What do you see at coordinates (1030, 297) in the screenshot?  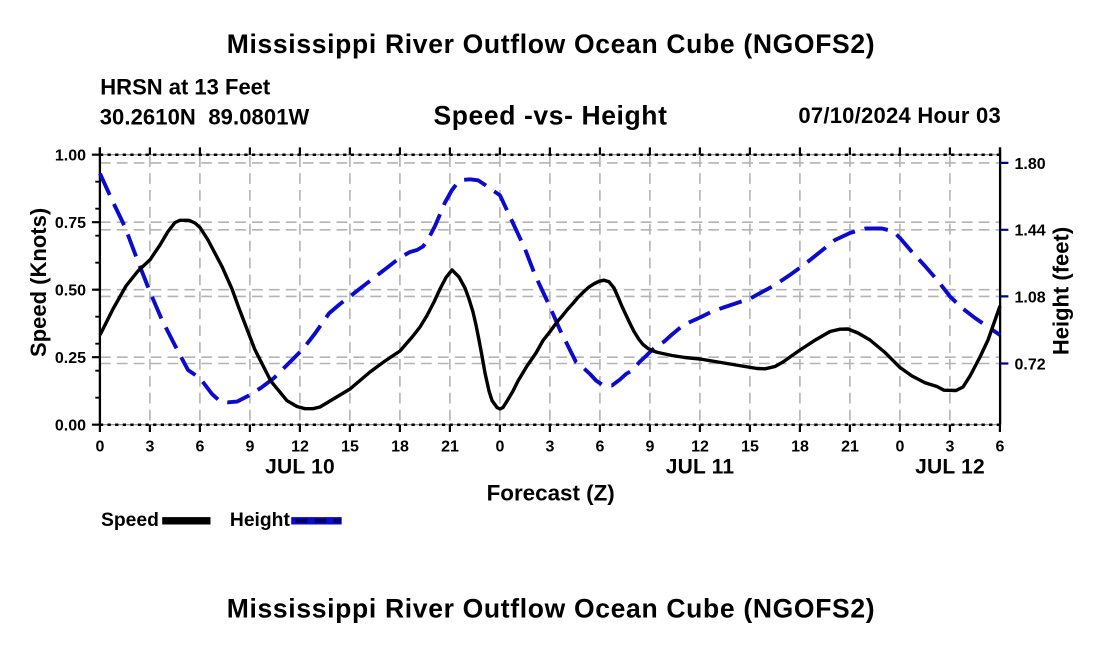 I see `svg-text: 1.08` at bounding box center [1030, 297].